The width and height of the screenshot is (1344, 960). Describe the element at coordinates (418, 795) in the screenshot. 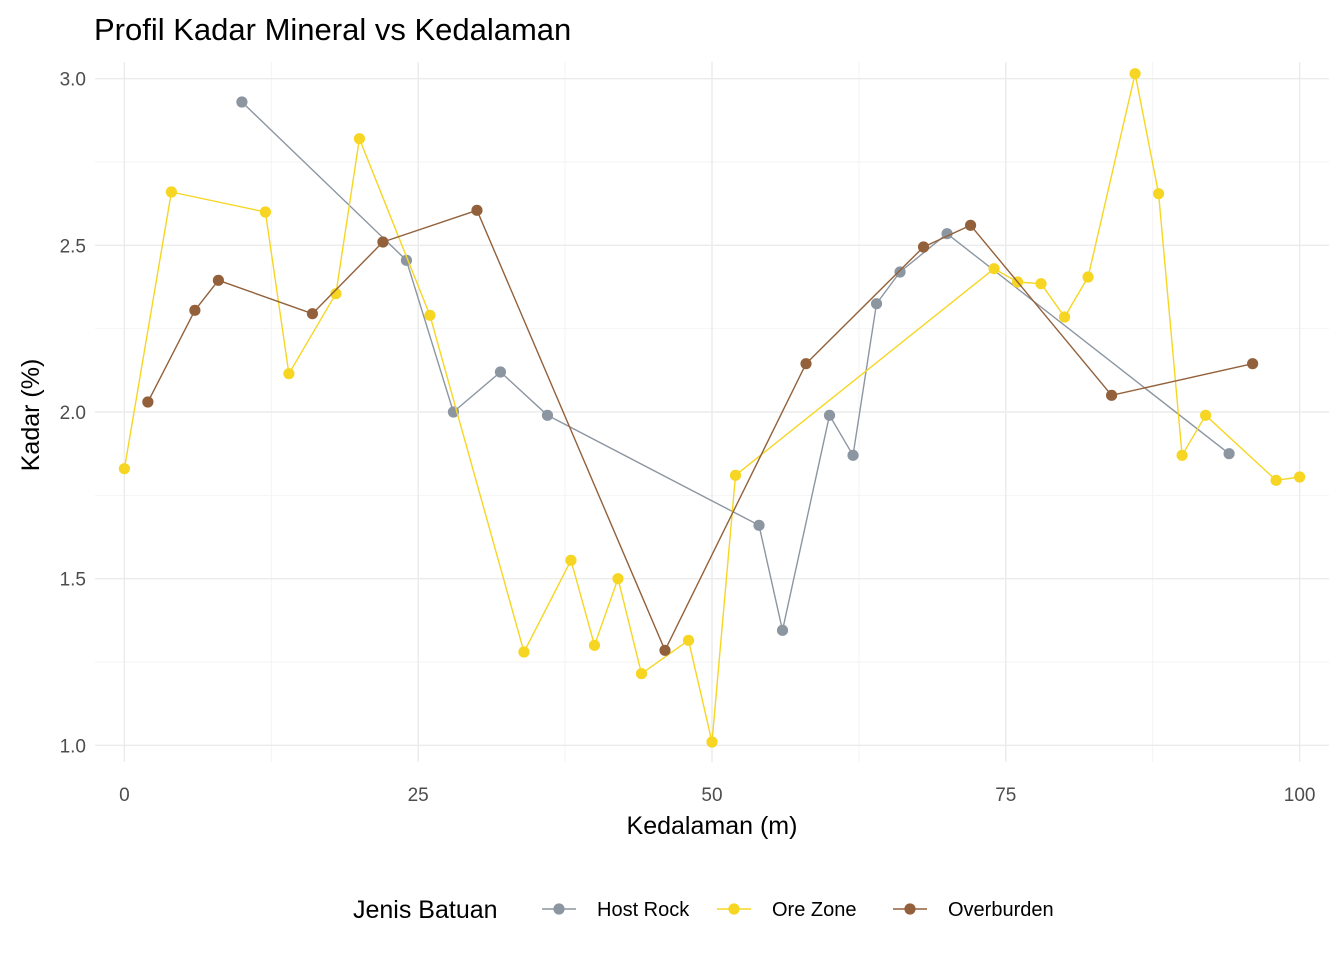

I see `x-tick-label: 25` at that location.